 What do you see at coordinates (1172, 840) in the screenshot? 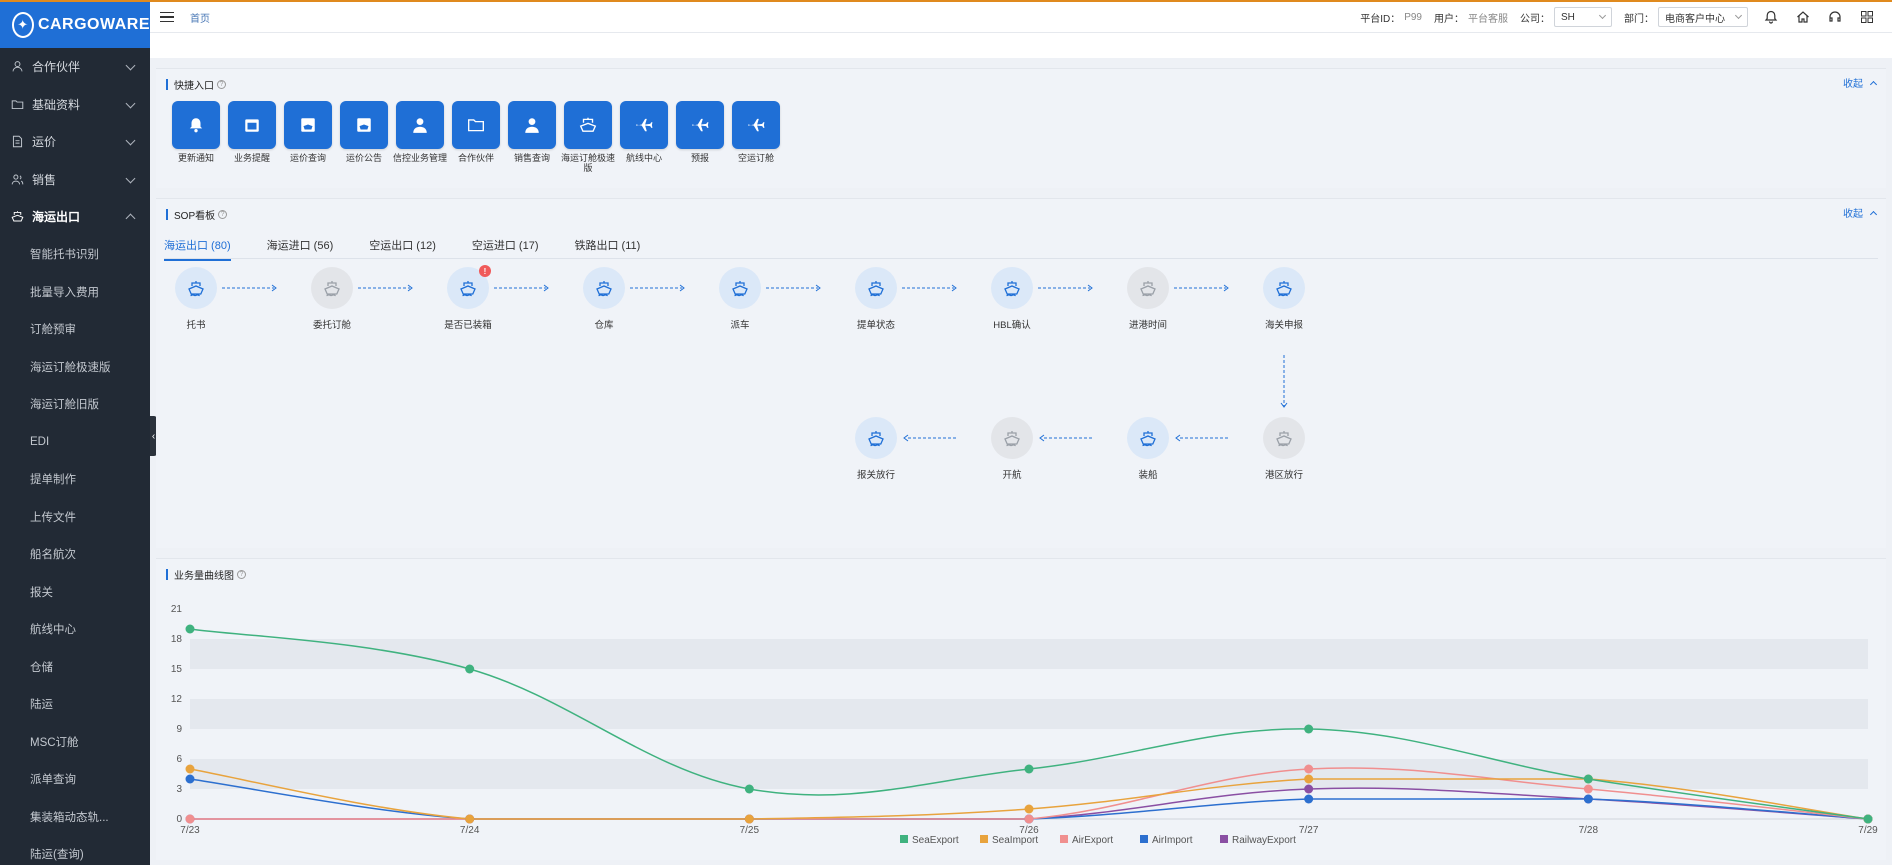
I see `legend-label: AirImport` at bounding box center [1172, 840].